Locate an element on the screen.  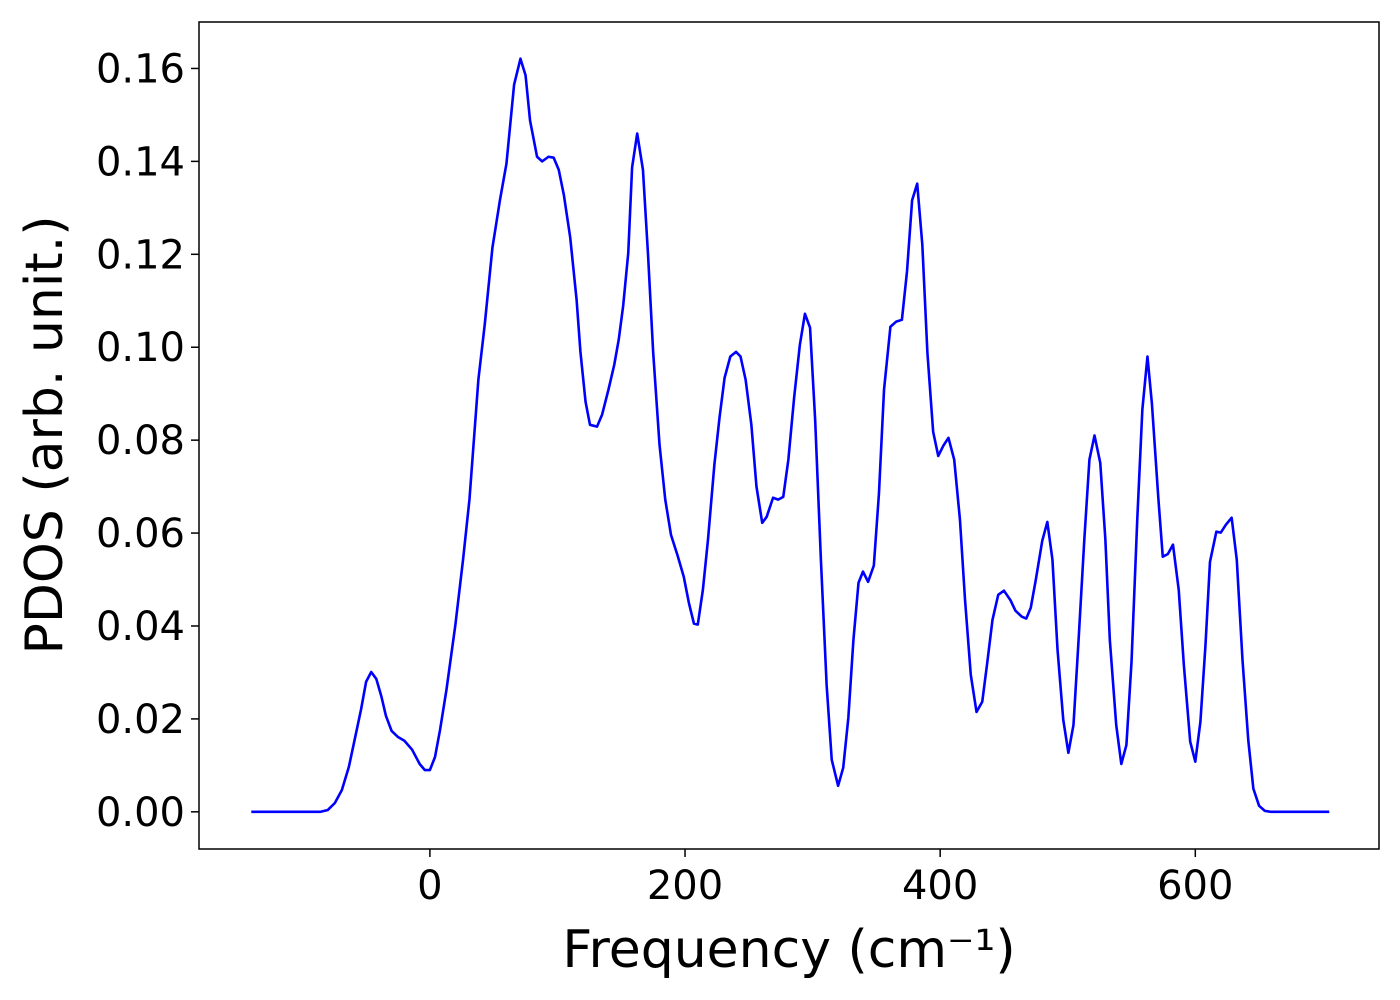
y-tick-label: 0.00 is located at coordinates (140, 813).